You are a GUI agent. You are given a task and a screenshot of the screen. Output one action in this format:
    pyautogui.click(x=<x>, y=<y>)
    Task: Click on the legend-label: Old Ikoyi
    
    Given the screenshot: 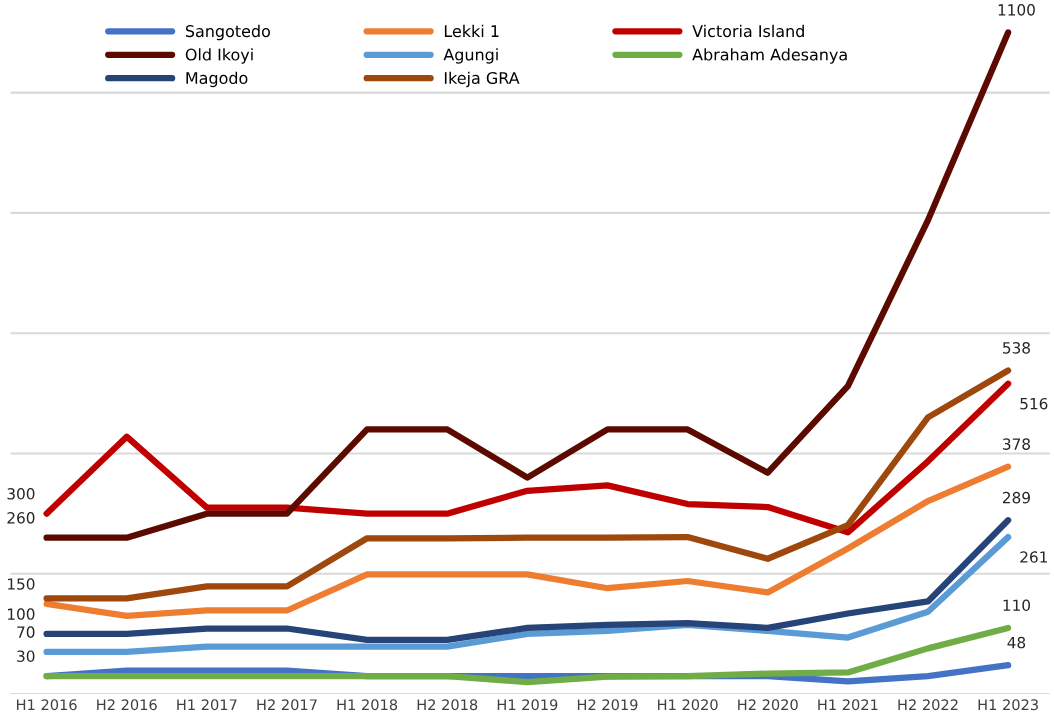 What is the action you would take?
    pyautogui.click(x=219, y=56)
    